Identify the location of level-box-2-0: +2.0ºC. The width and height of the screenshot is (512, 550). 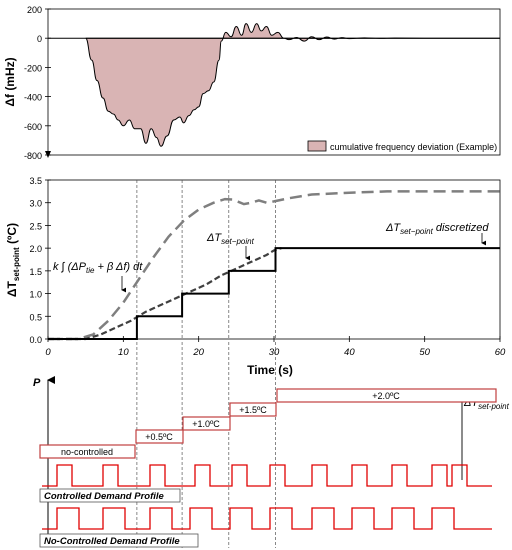
(386, 395).